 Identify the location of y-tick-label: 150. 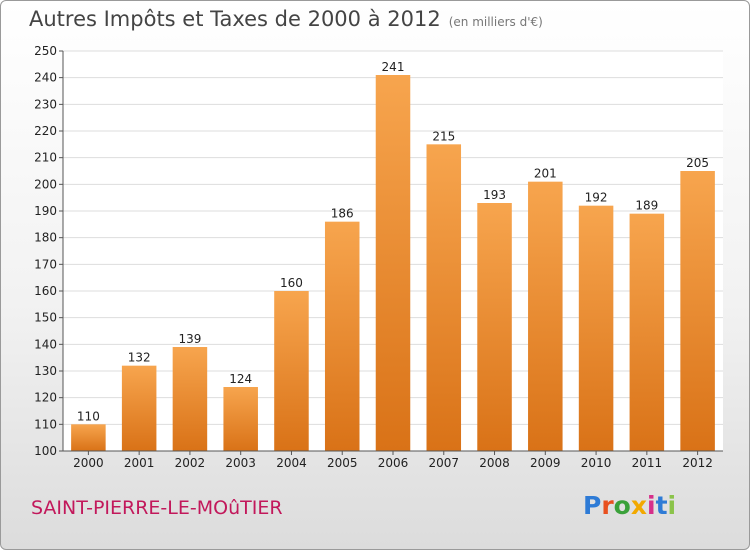
(45, 318).